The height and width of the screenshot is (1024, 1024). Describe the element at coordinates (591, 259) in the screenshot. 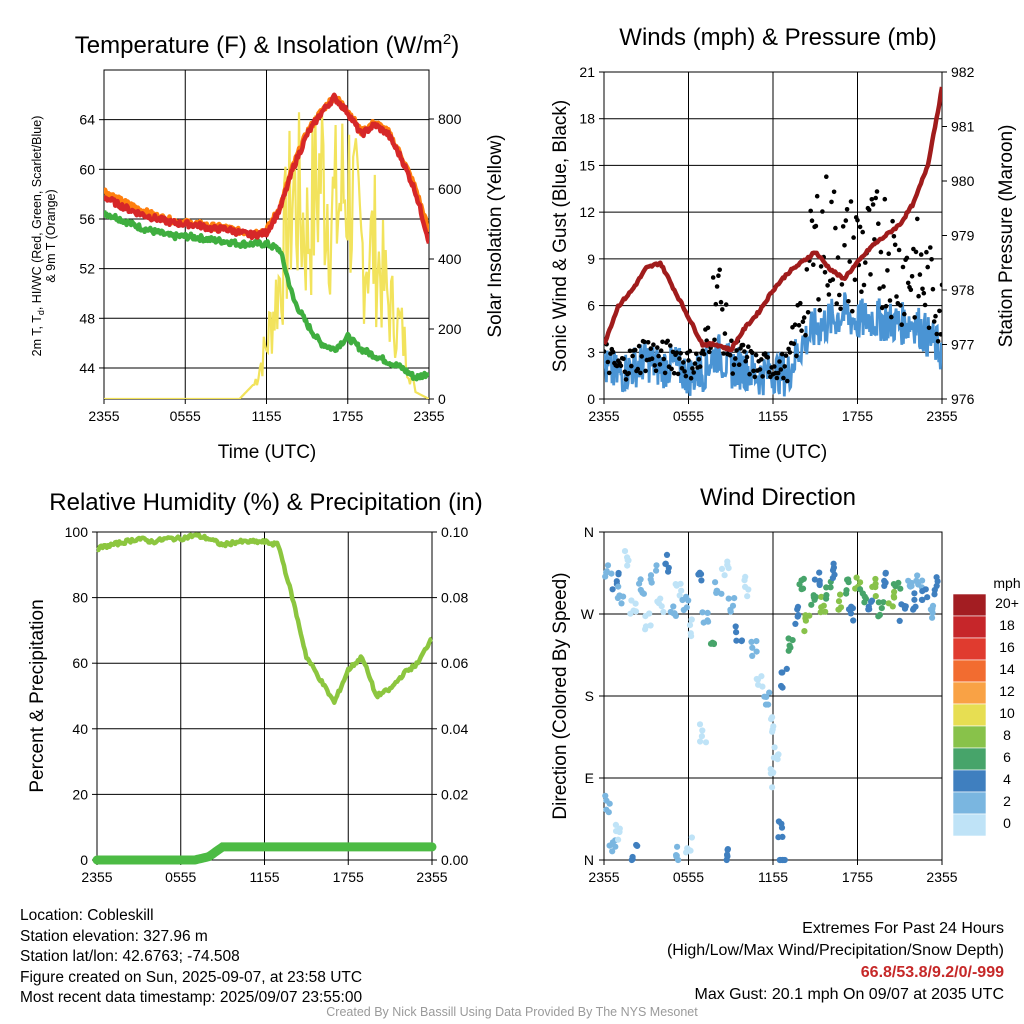

I see `winds-ytick-label: 9` at that location.